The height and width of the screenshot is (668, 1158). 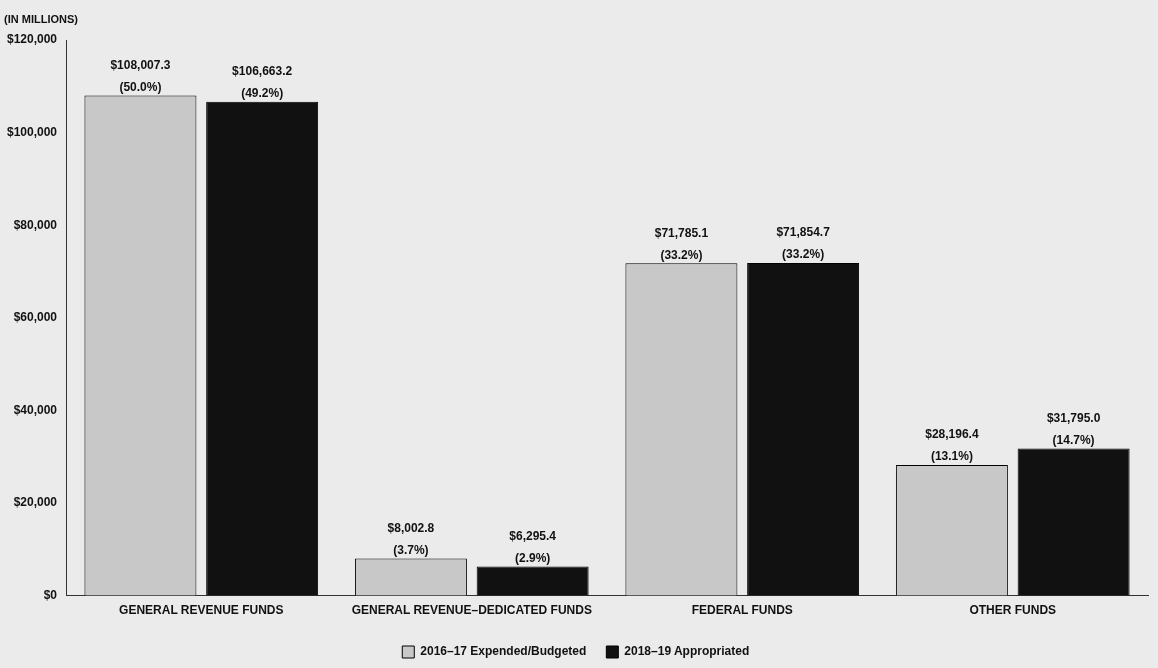 What do you see at coordinates (50, 594) in the screenshot?
I see `y-tick-label: $0` at bounding box center [50, 594].